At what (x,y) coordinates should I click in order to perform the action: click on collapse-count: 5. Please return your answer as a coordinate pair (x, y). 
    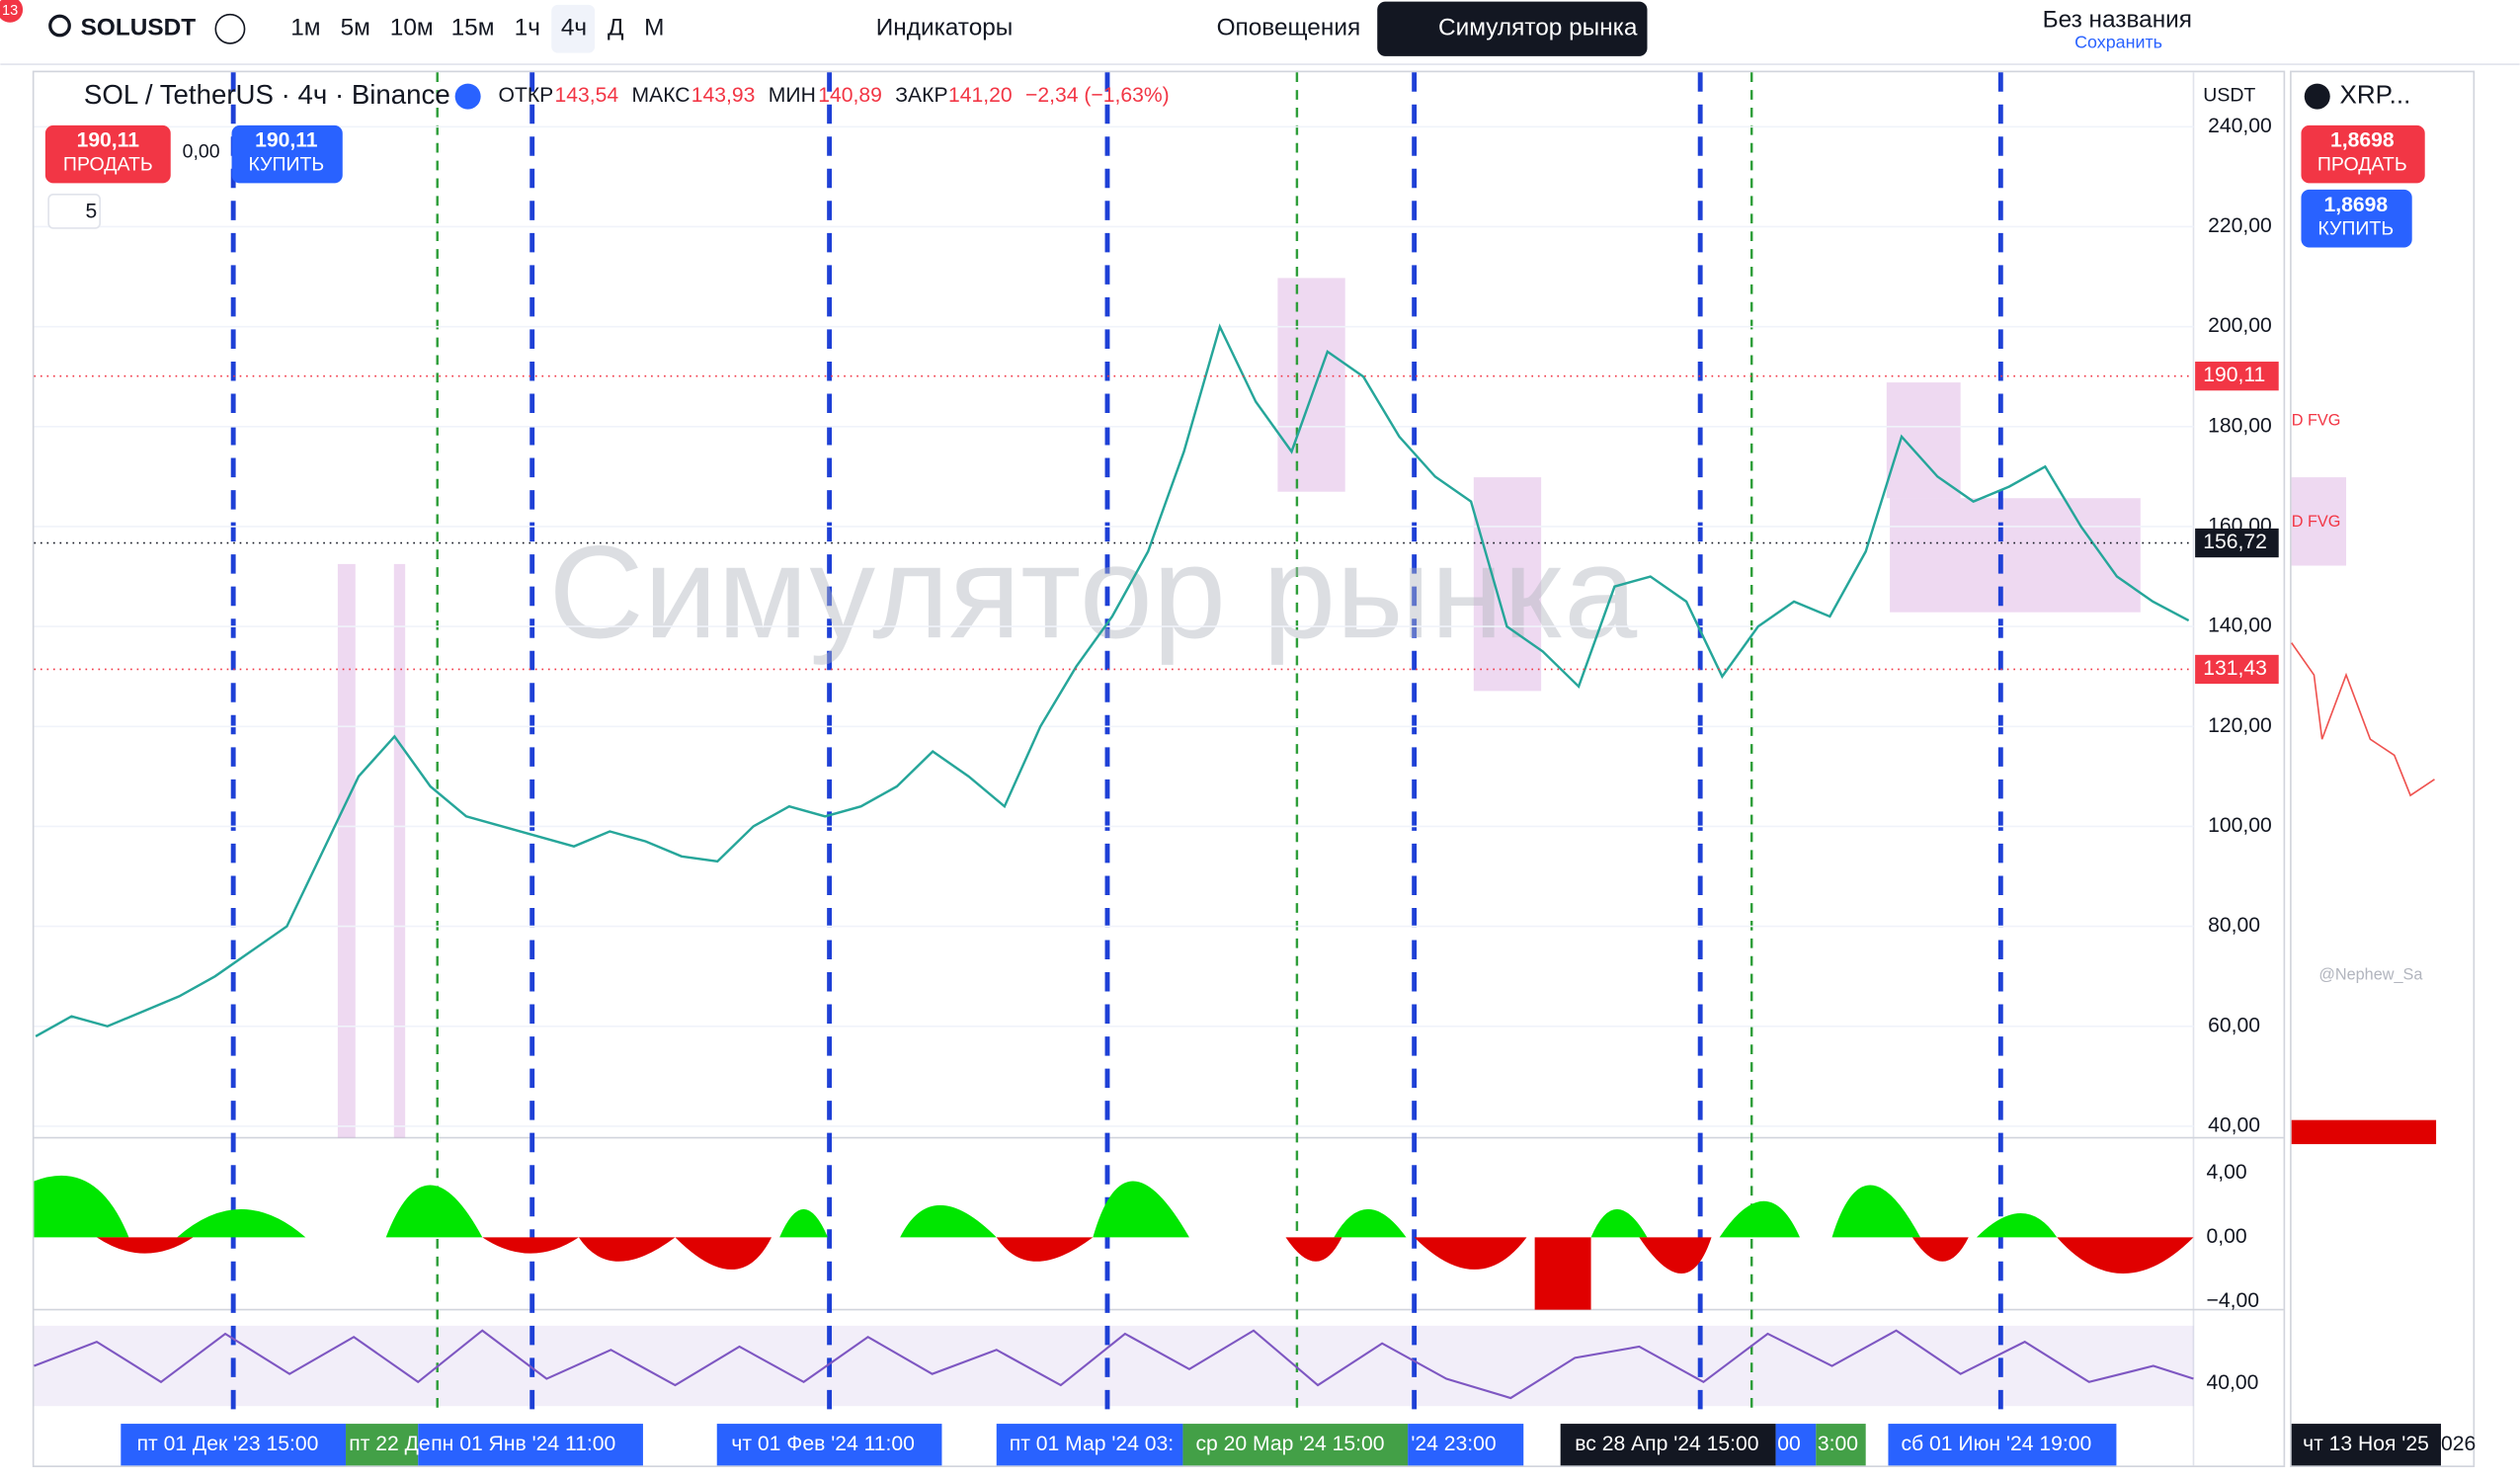
    Looking at the image, I should click on (92, 211).